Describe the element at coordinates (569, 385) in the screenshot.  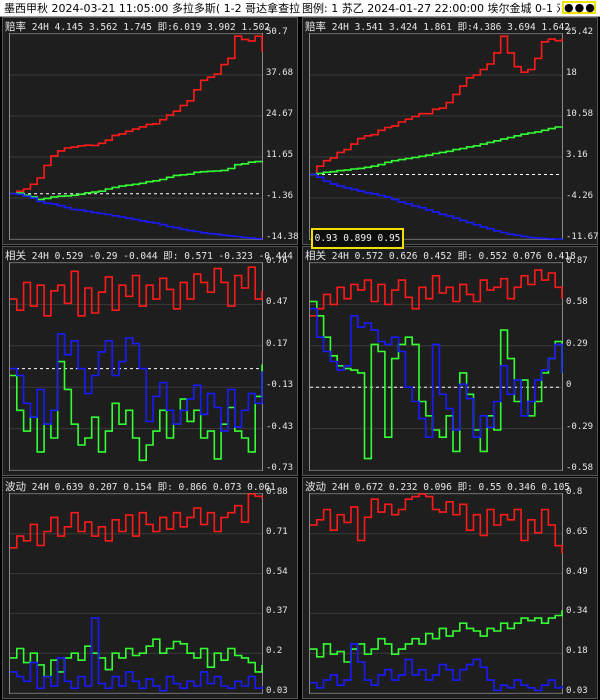
I see `y-tick-label: 0` at that location.